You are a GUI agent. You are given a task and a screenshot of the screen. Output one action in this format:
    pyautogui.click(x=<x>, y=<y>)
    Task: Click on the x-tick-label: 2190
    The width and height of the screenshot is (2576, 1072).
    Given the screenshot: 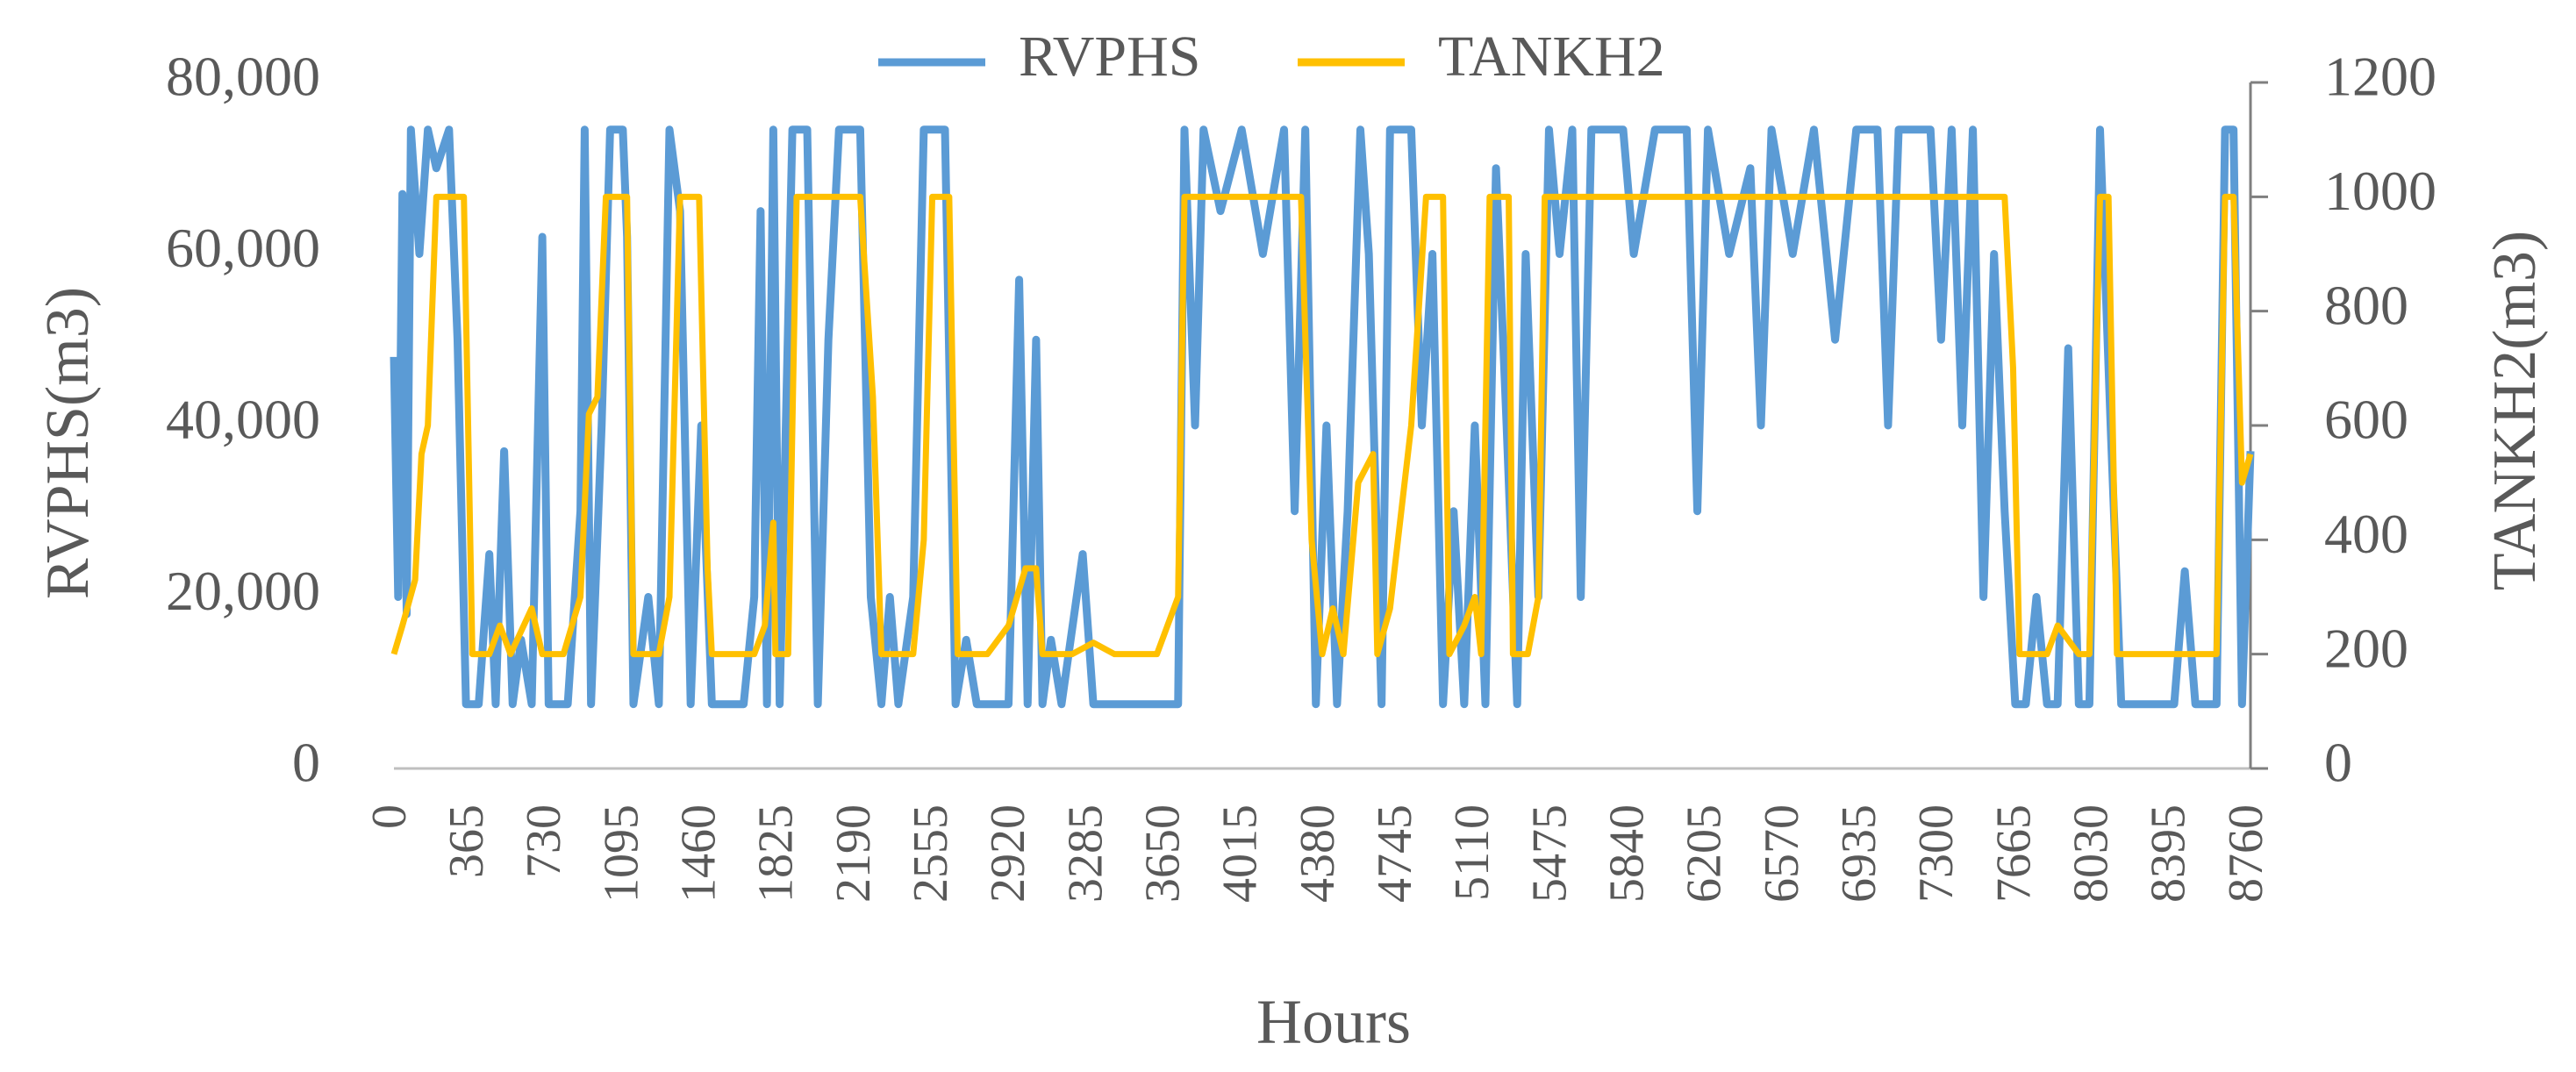 What is the action you would take?
    pyautogui.click(x=853, y=854)
    